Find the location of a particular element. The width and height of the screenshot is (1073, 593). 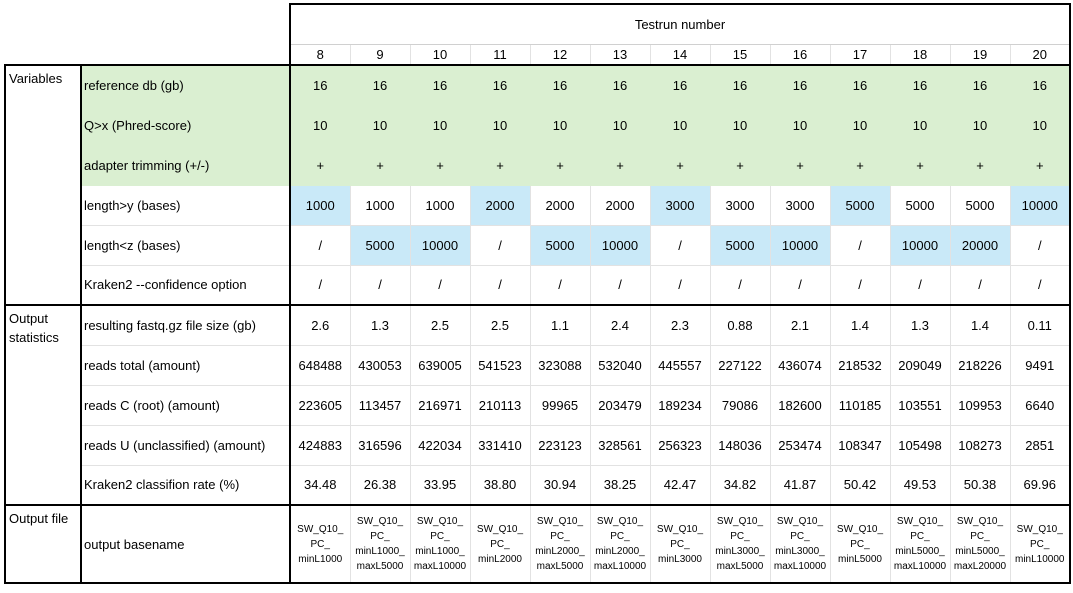

table-cell: 110185 is located at coordinates (859, 405).